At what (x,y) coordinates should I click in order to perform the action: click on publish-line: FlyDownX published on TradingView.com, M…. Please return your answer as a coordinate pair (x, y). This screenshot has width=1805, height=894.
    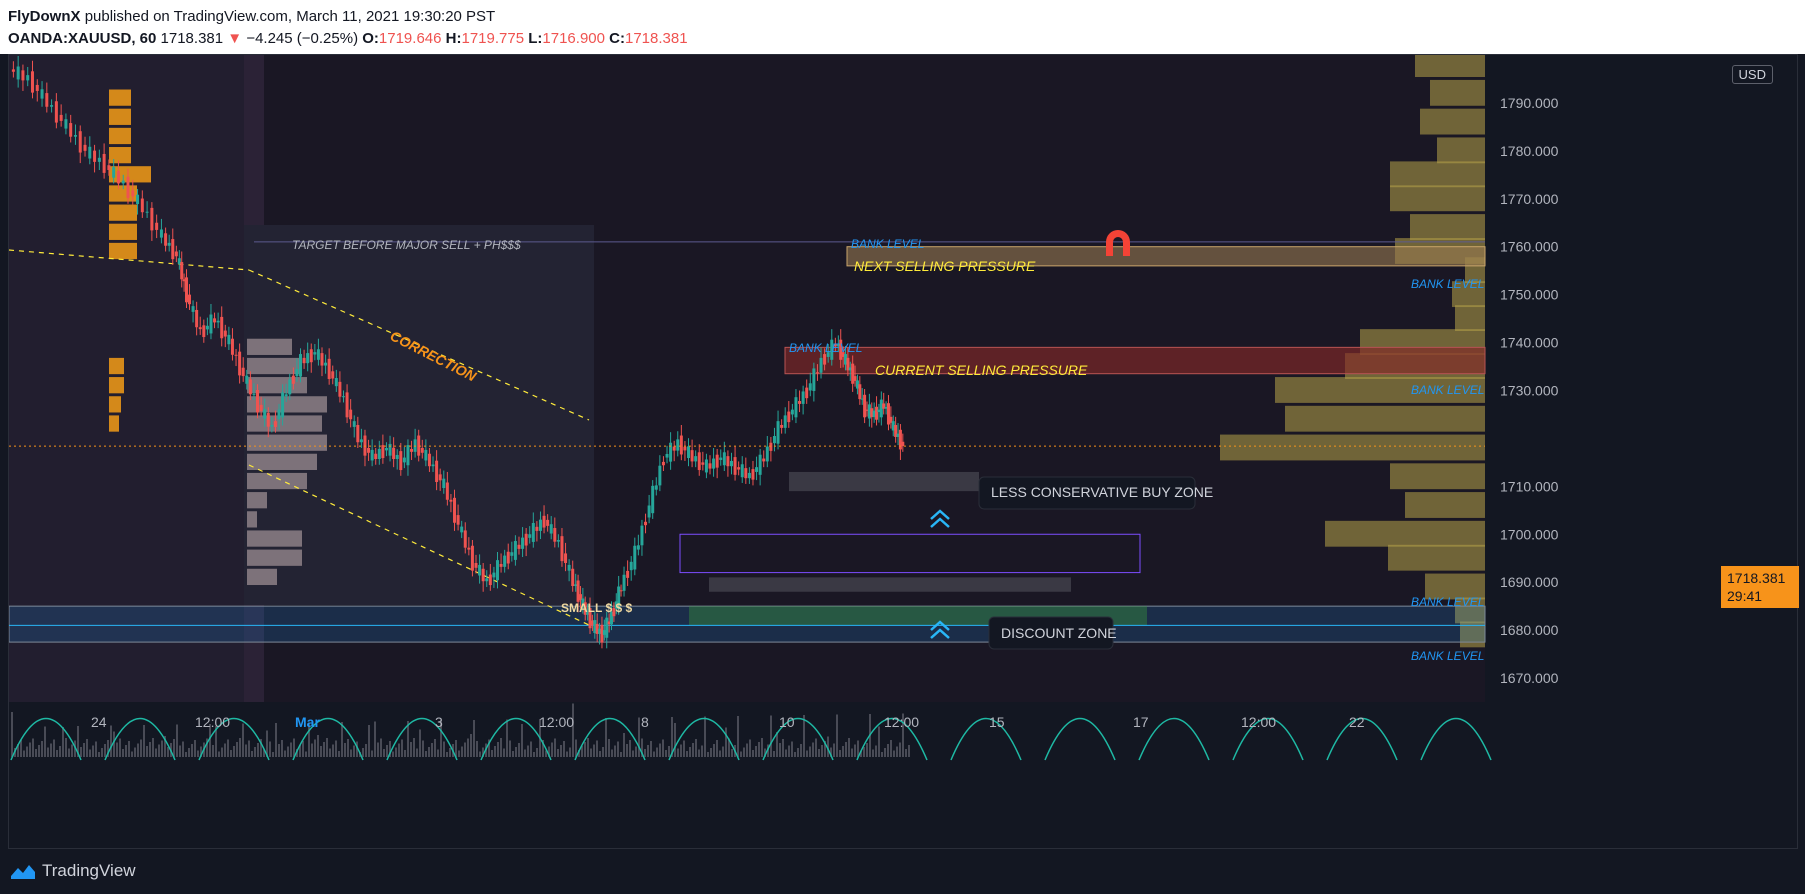
    Looking at the image, I should click on (251, 16).